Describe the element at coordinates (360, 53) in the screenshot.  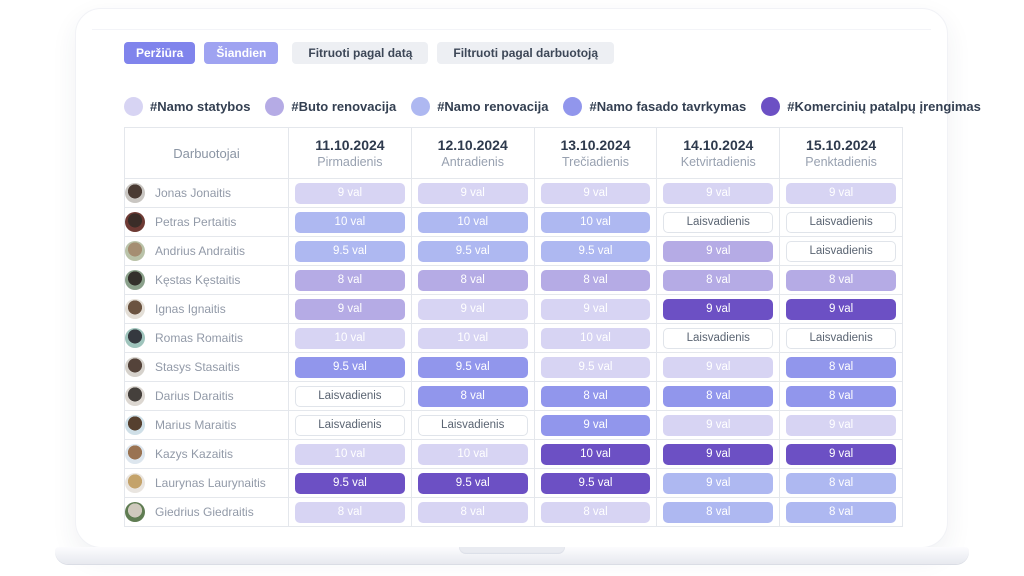
I see `filter-by-date-button: Fitruoti pagal datą` at that location.